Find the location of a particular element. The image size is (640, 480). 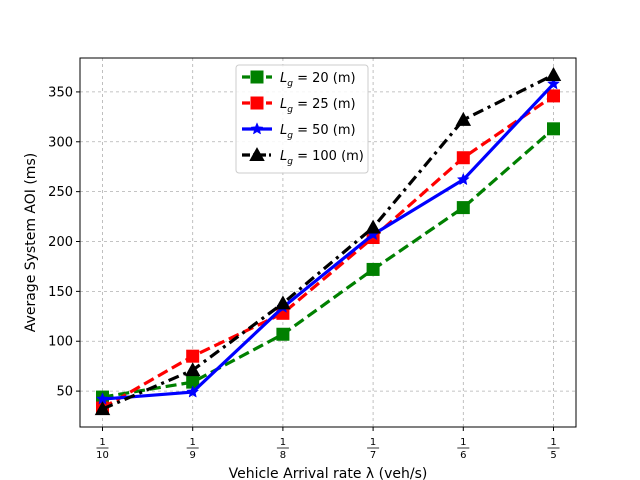

y-tick-label: 50 is located at coordinates (64, 392).